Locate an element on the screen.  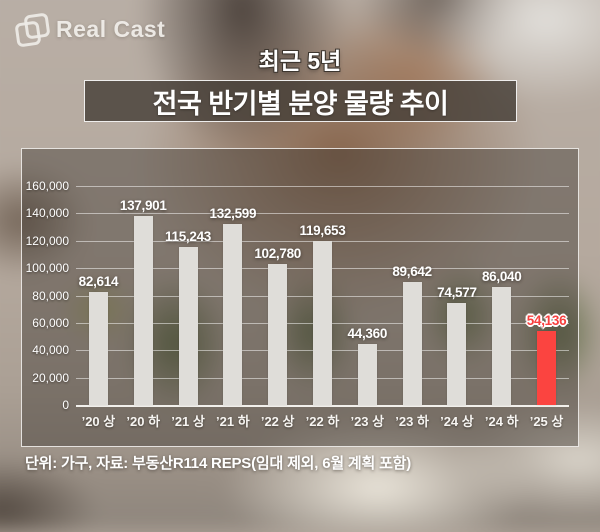
bar-slot: 44,360 is located at coordinates (367, 295).